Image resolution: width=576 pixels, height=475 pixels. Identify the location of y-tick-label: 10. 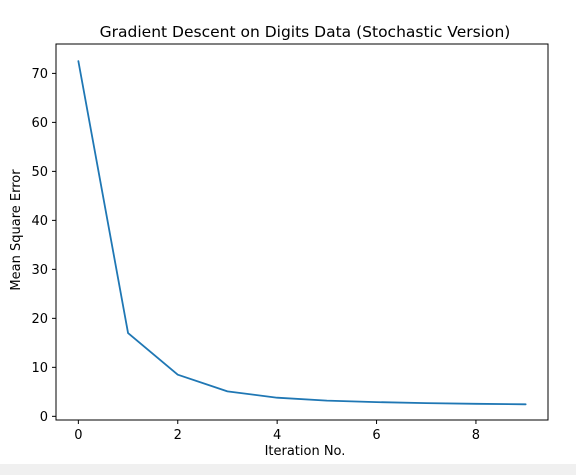
(39, 368).